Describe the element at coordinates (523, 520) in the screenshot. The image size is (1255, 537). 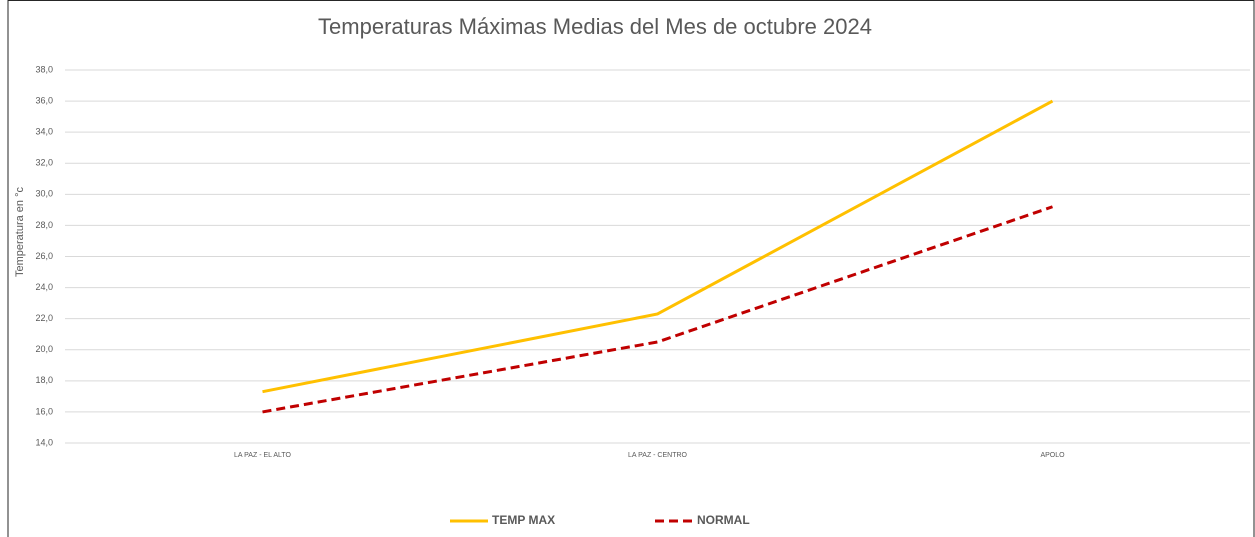
I see `legend-label: TEMP MAX` at that location.